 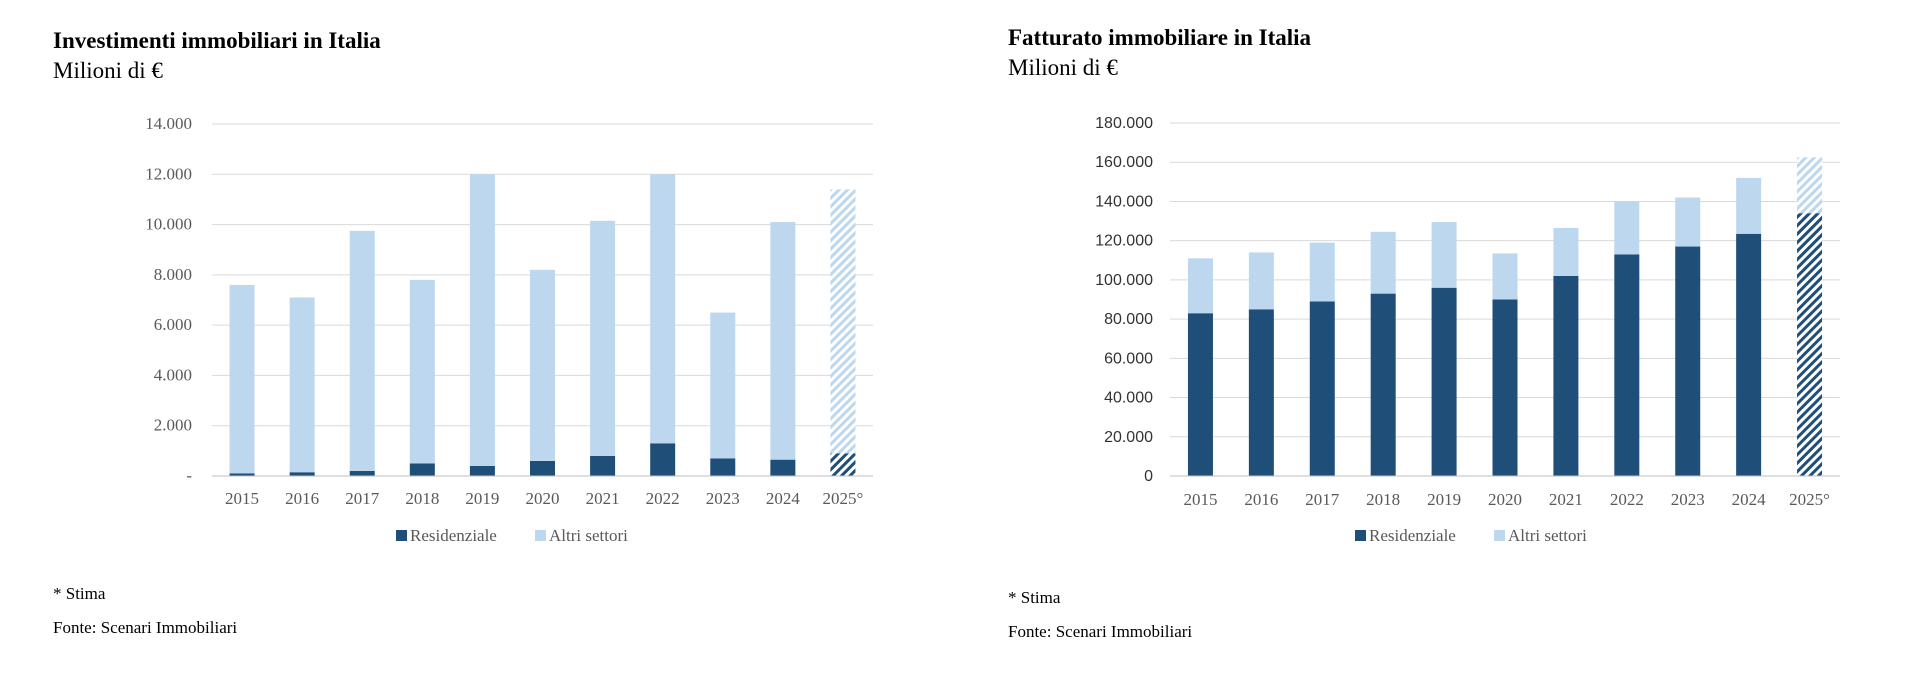 I want to click on y-tick-label: 4.000, so click(x=173, y=374).